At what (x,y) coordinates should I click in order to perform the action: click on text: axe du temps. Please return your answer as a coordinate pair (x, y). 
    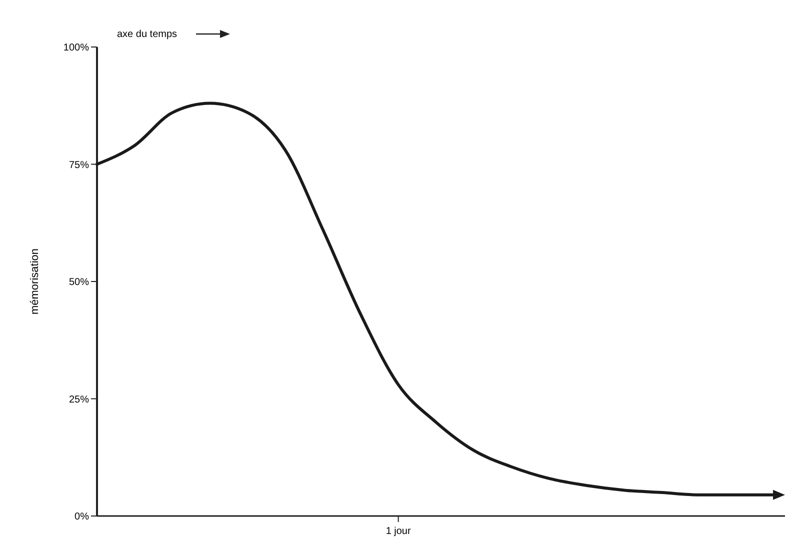
    Looking at the image, I should click on (147, 34).